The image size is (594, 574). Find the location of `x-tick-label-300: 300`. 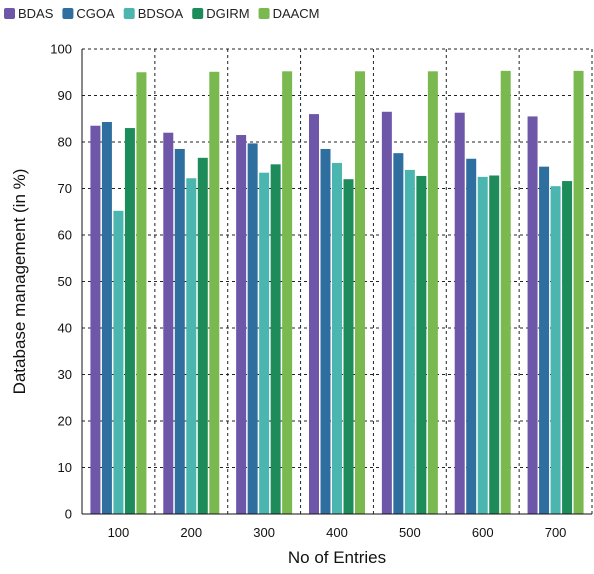

x-tick-label-300: 300 is located at coordinates (264, 532).